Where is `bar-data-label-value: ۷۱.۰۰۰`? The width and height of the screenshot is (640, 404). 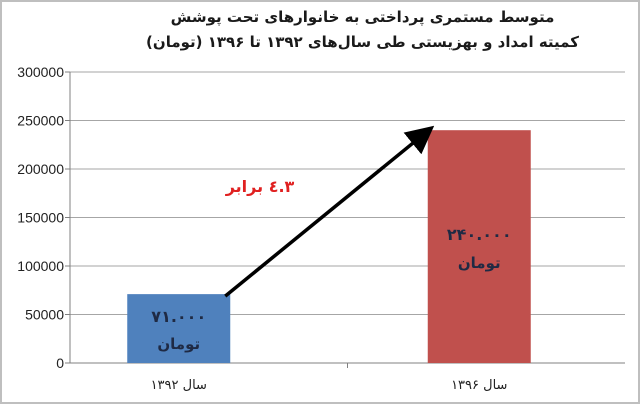 bar-data-label-value: ۷۱.۰۰۰ is located at coordinates (178, 316).